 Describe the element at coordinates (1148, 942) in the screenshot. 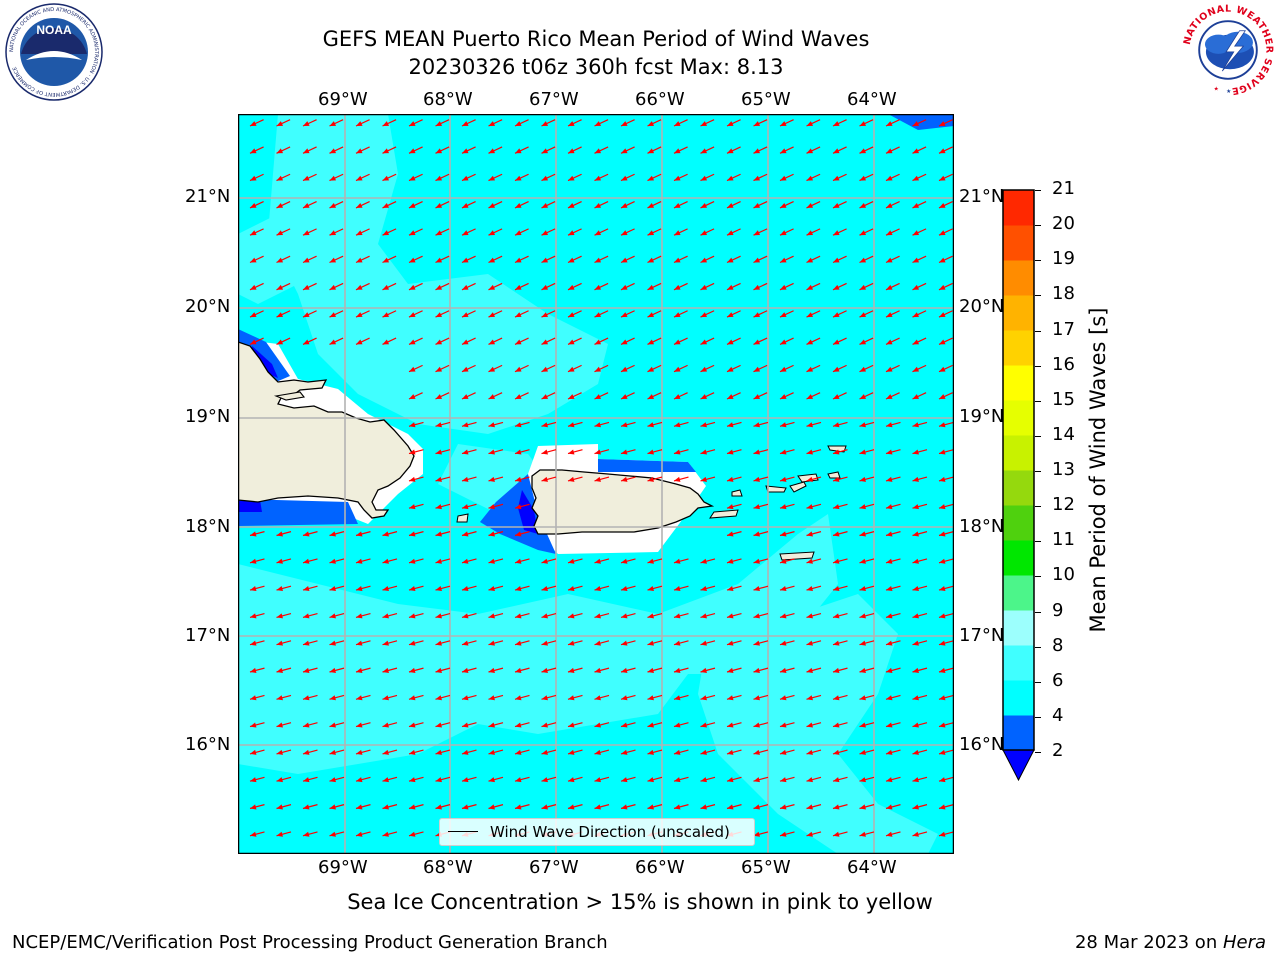

I see `footer-date-text: 28 Mar 2023 on` at that location.